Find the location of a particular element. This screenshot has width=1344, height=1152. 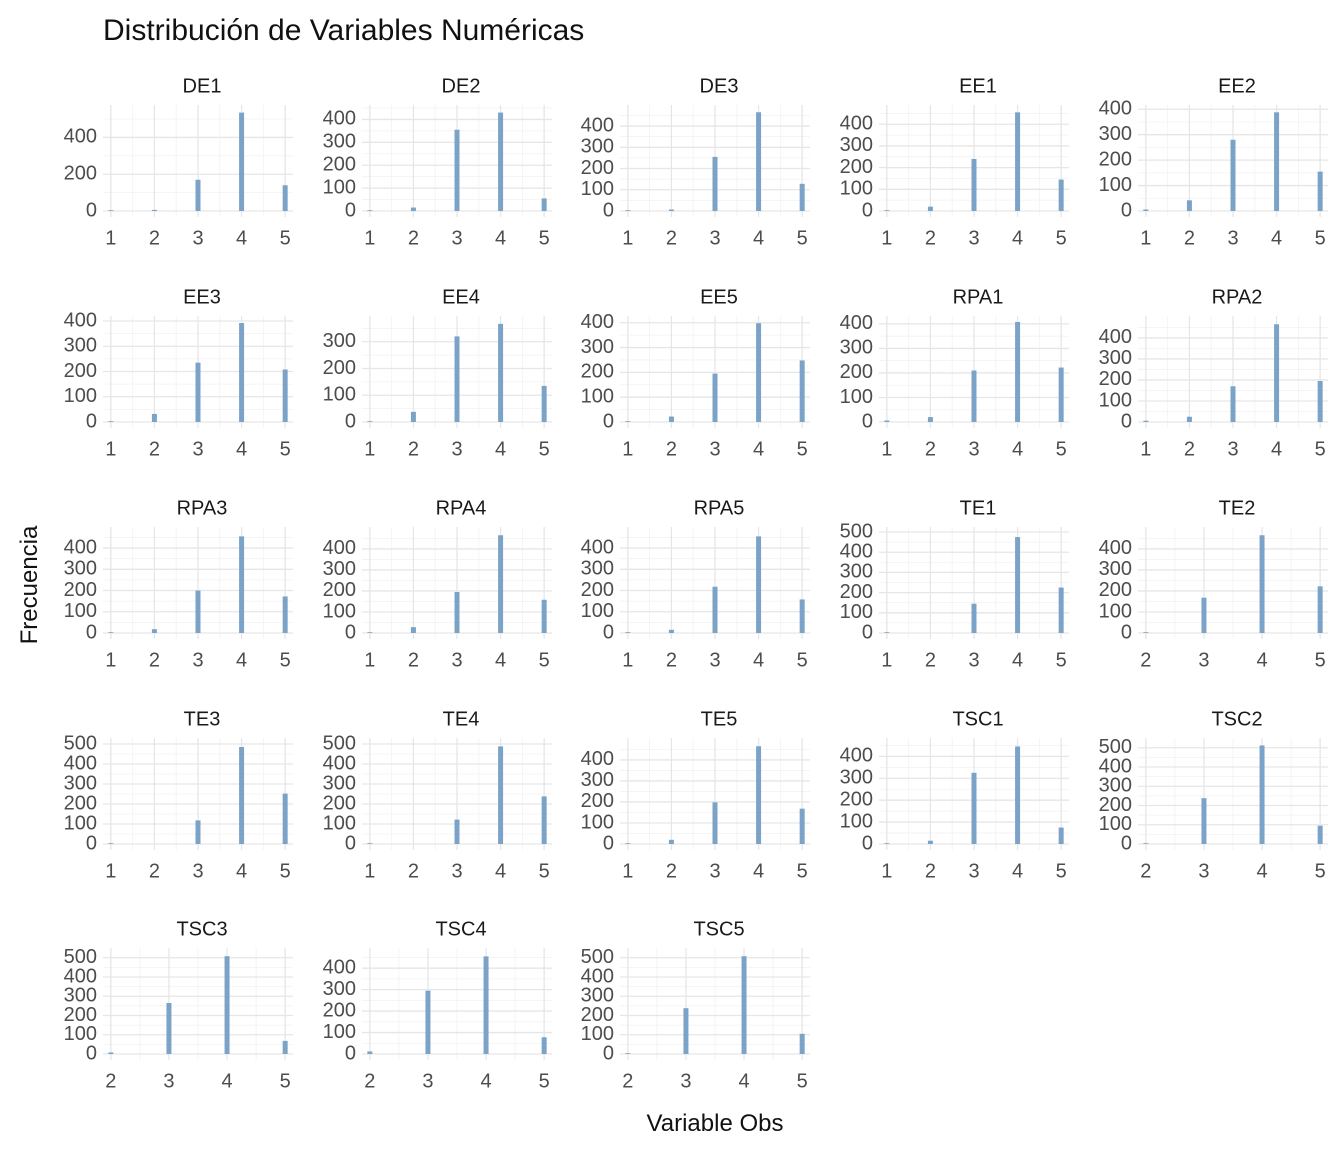

facet-strip-label: RPA5 is located at coordinates (719, 508).